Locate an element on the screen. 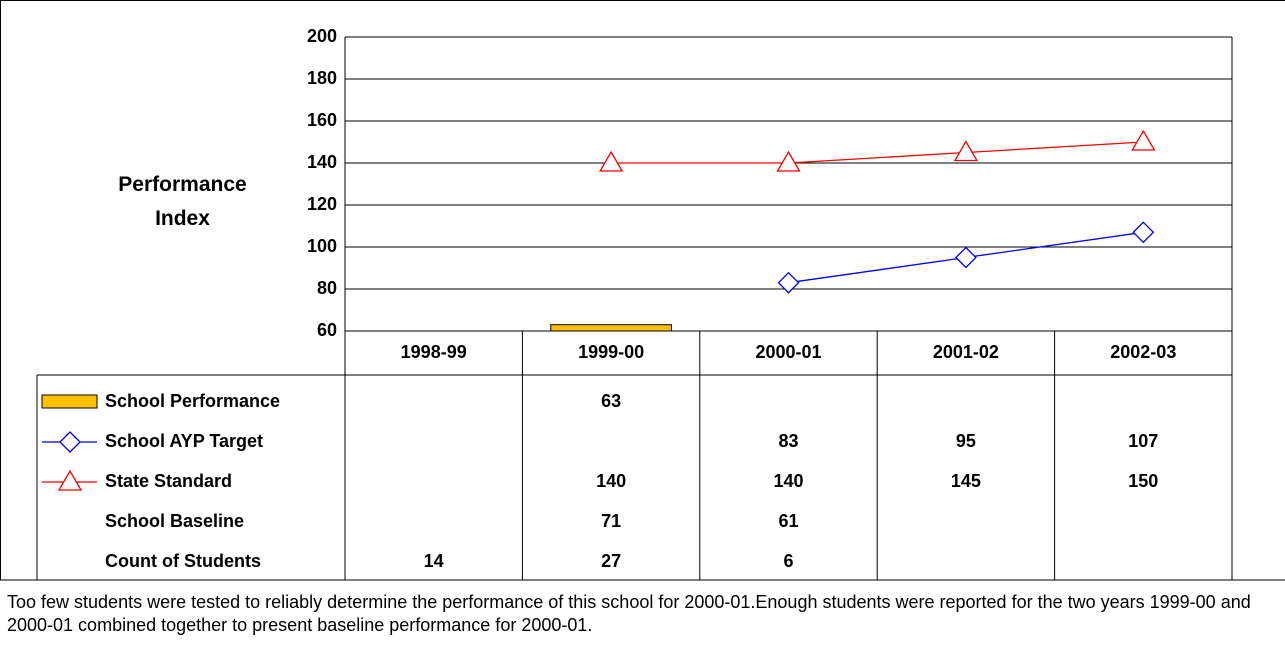 Image resolution: width=1285 pixels, height=645 pixels. legend-label: School Performance is located at coordinates (192, 401).